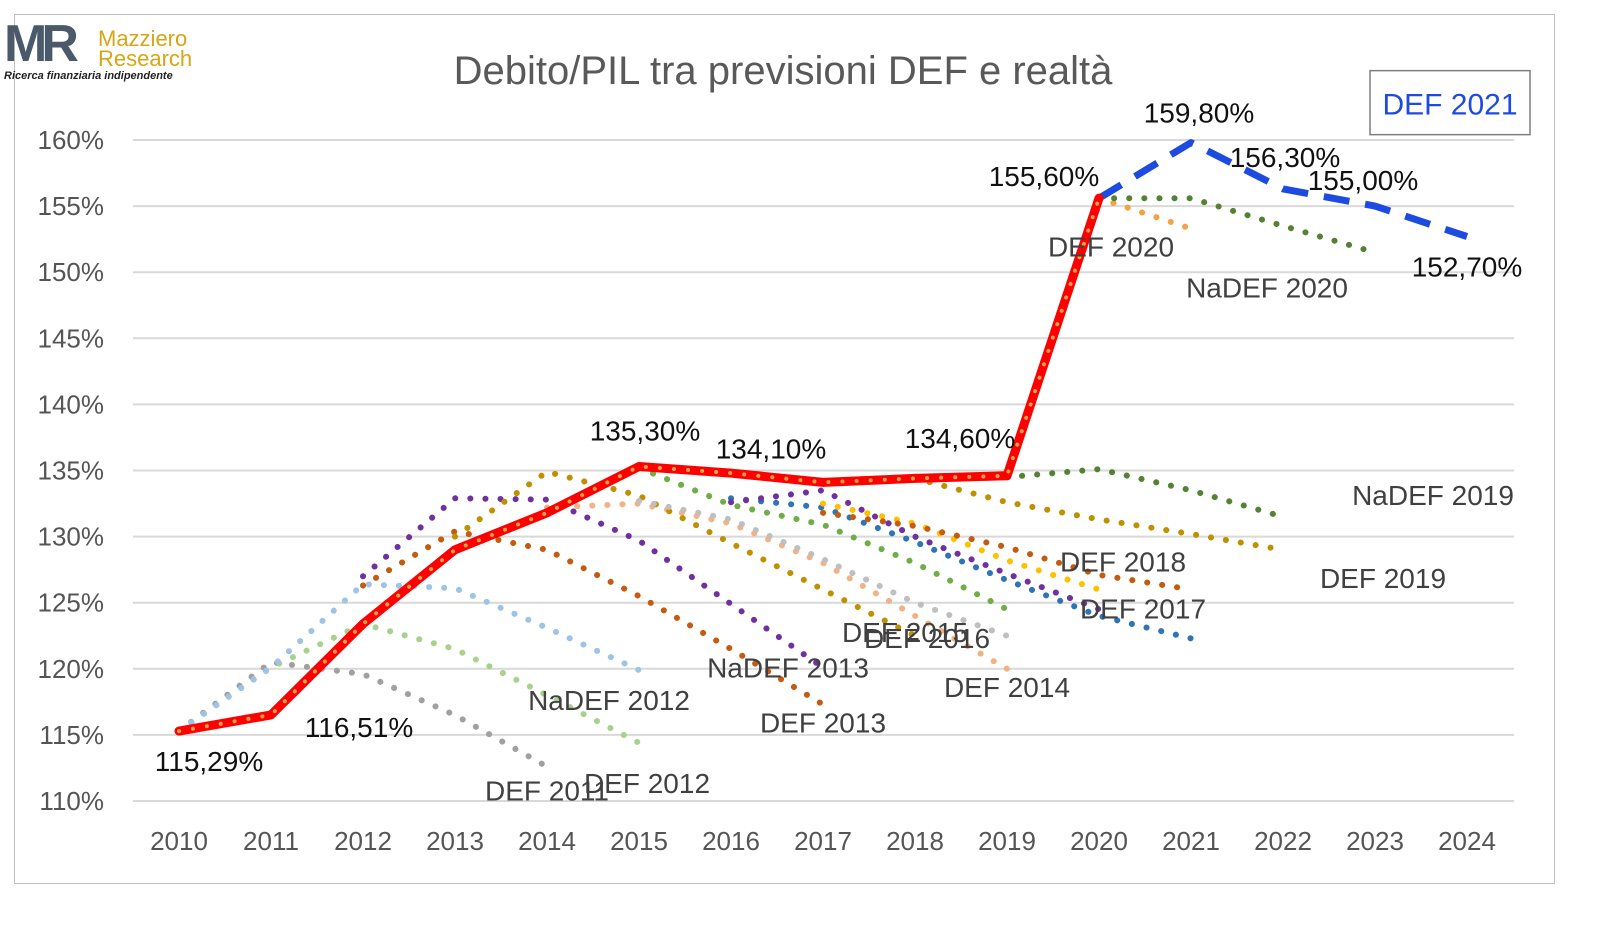 The height and width of the screenshot is (932, 1623). What do you see at coordinates (927, 638) in the screenshot?
I see `series-label: DEF 2016` at bounding box center [927, 638].